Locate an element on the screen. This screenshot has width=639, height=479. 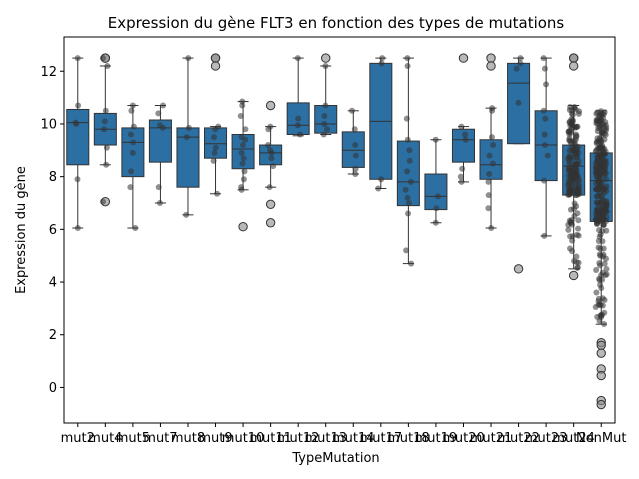
x-tick-label: mut2 is located at coordinates (78, 438).